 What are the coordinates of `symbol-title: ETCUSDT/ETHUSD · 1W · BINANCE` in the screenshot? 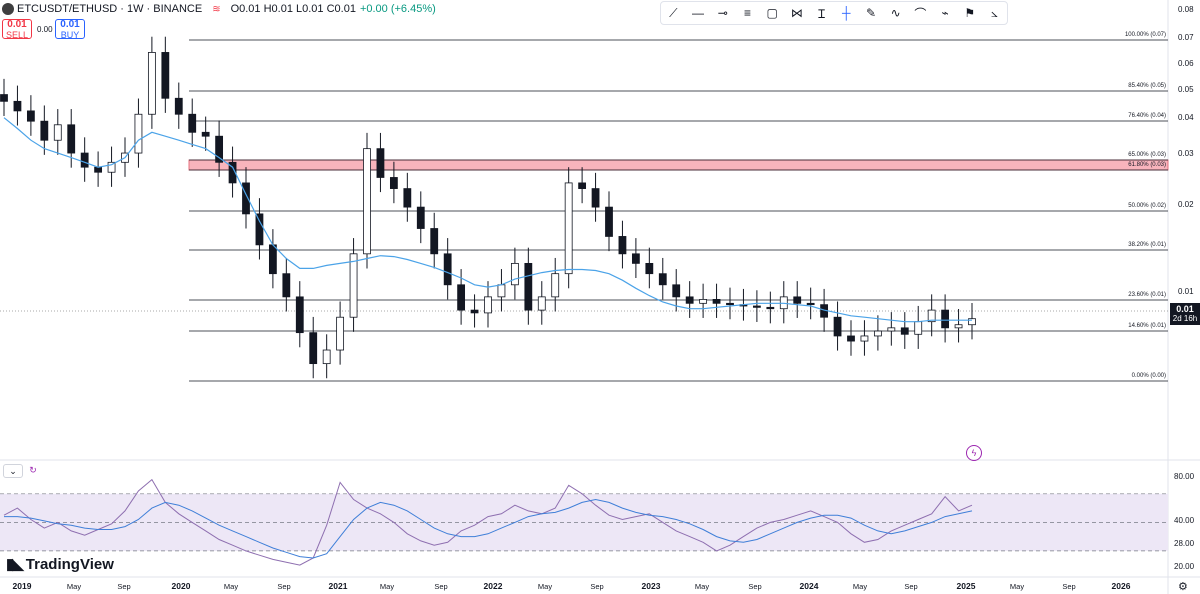 It's located at (110, 9).